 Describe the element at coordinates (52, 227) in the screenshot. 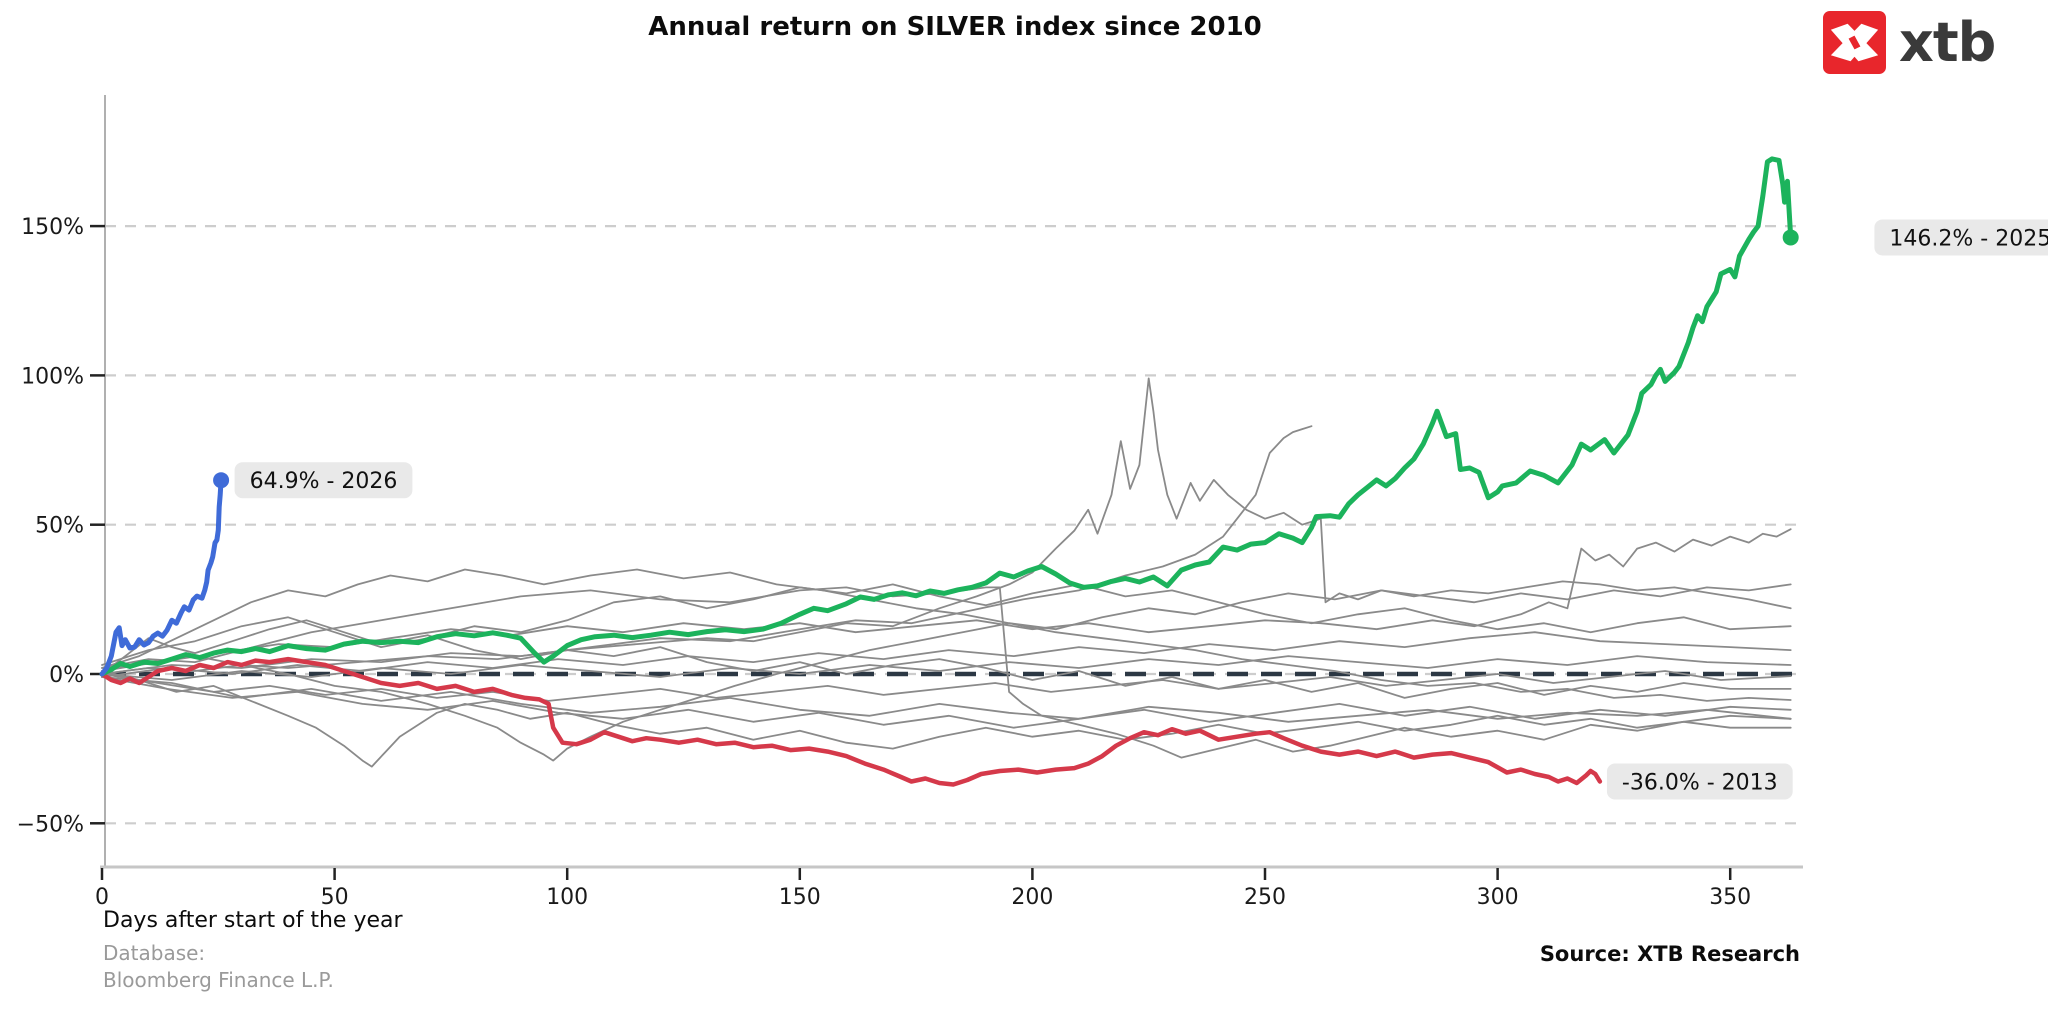

I see `y-tick-label: 150%` at that location.